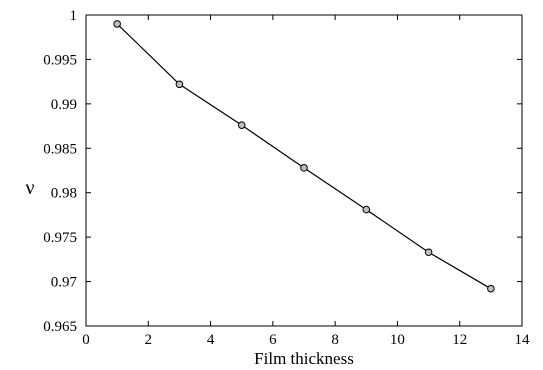 This screenshot has width=543, height=370. I want to click on x-tick-label: 10, so click(397, 340).